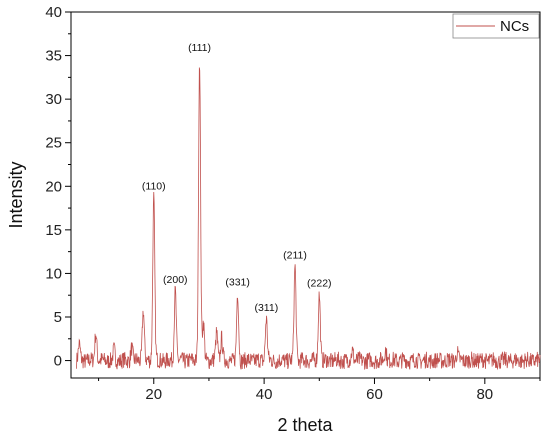  What do you see at coordinates (237, 283) in the screenshot?
I see `peak-label: (331)` at bounding box center [237, 283].